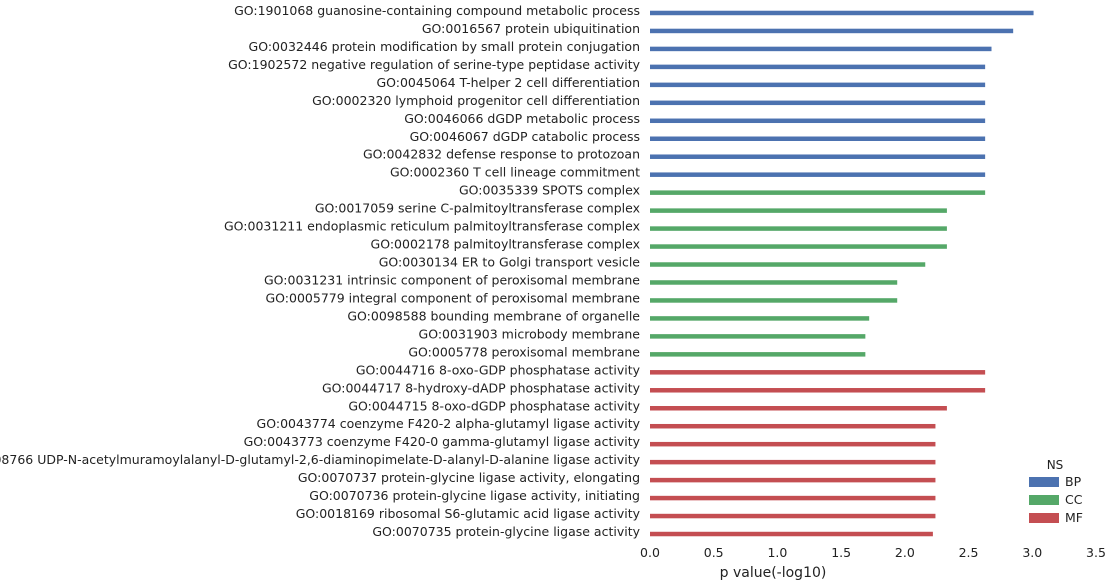 This screenshot has width=1111, height=587. Describe the element at coordinates (1096, 552) in the screenshot. I see `x-tick-label: 3.5` at that location.